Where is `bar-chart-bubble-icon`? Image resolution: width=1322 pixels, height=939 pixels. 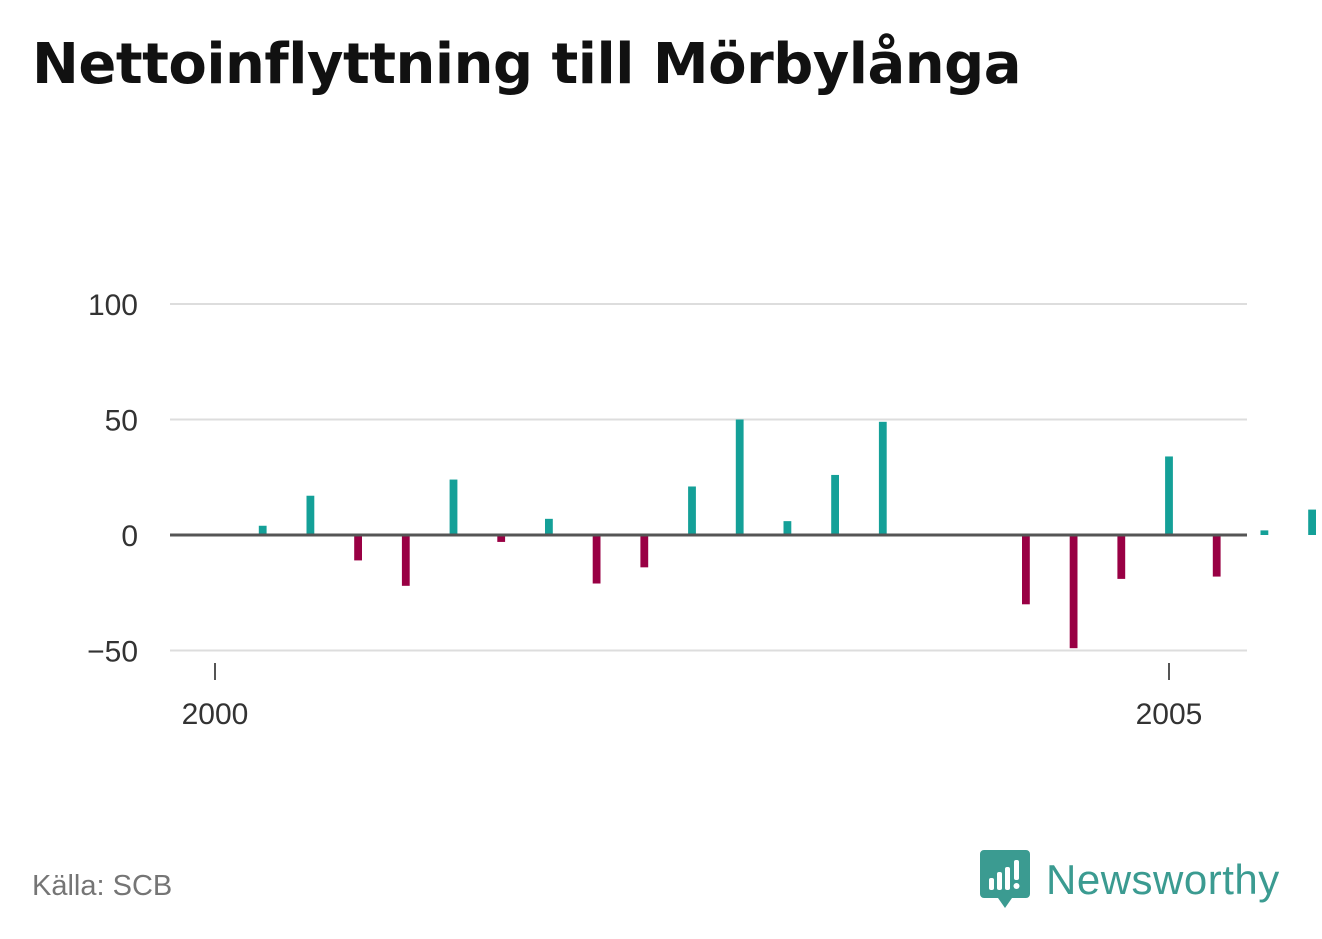 bar-chart-bubble-icon is located at coordinates (1005, 879).